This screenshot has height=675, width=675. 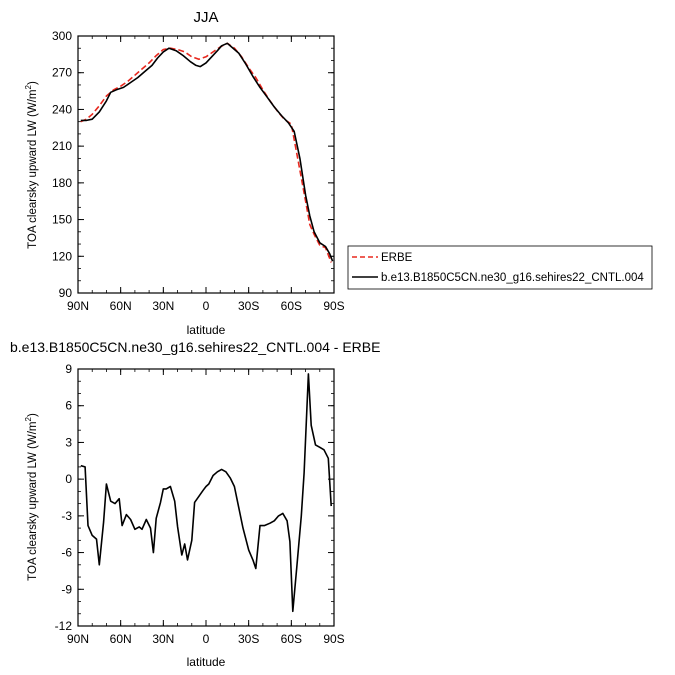 What do you see at coordinates (248, 306) in the screenshot?
I see `top-x-tick-label: 30S` at bounding box center [248, 306].